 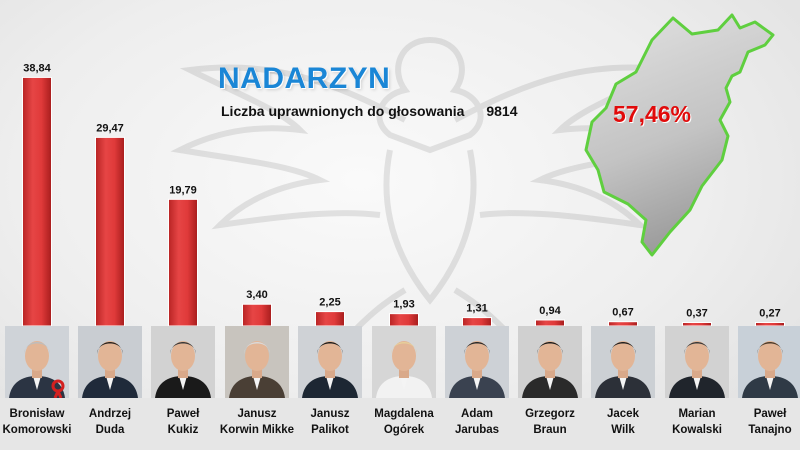 I want to click on candidate-last-name: Wilk, so click(x=623, y=430).